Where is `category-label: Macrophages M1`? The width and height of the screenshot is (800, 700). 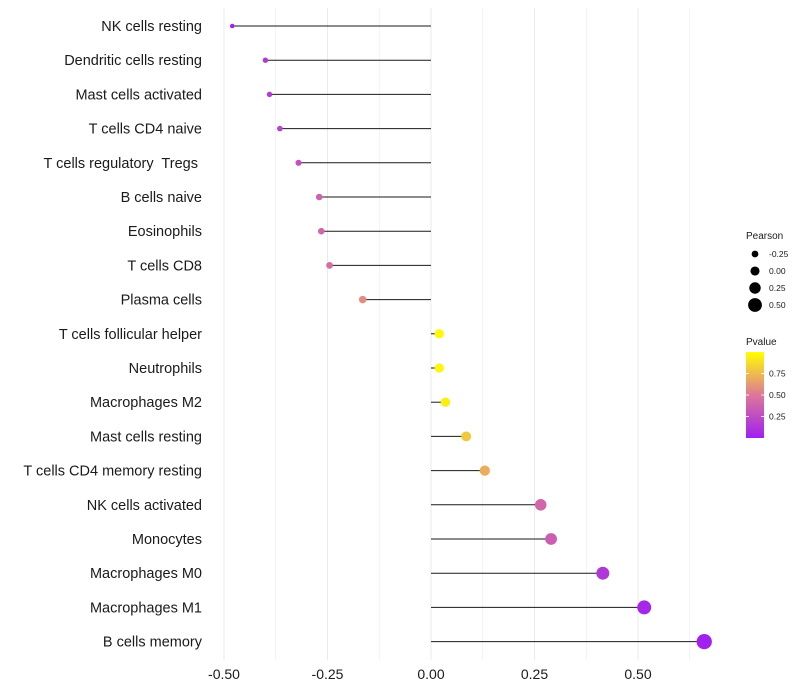 category-label: Macrophages M1 is located at coordinates (146, 608).